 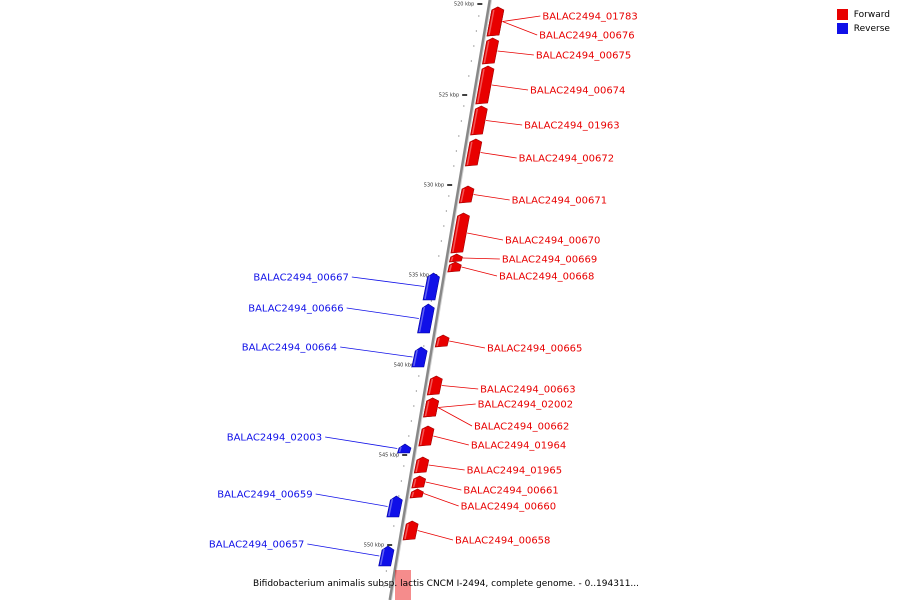 I want to click on gene-partial, so click(x=403, y=585).